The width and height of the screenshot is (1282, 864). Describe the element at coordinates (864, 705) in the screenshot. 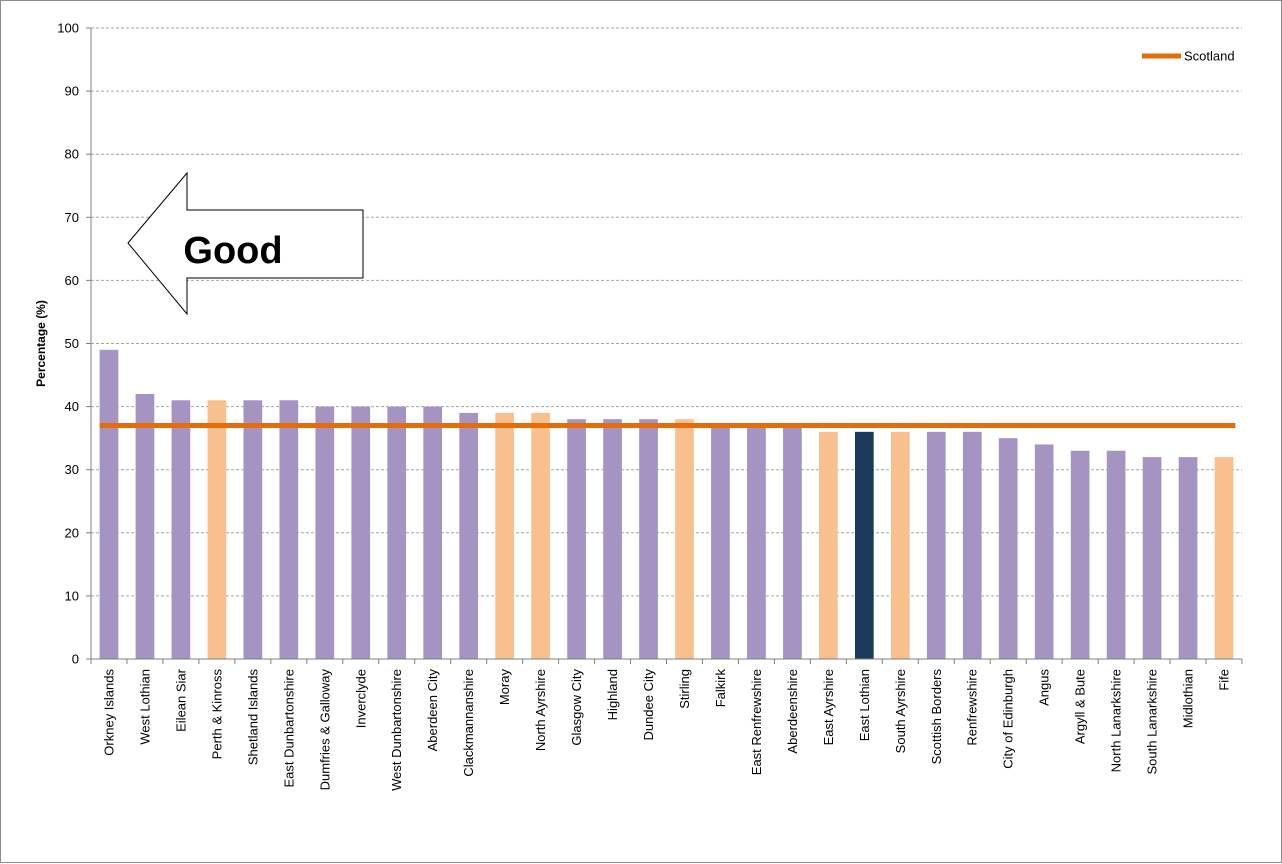

I see `x-tick-label: East Lothian` at that location.